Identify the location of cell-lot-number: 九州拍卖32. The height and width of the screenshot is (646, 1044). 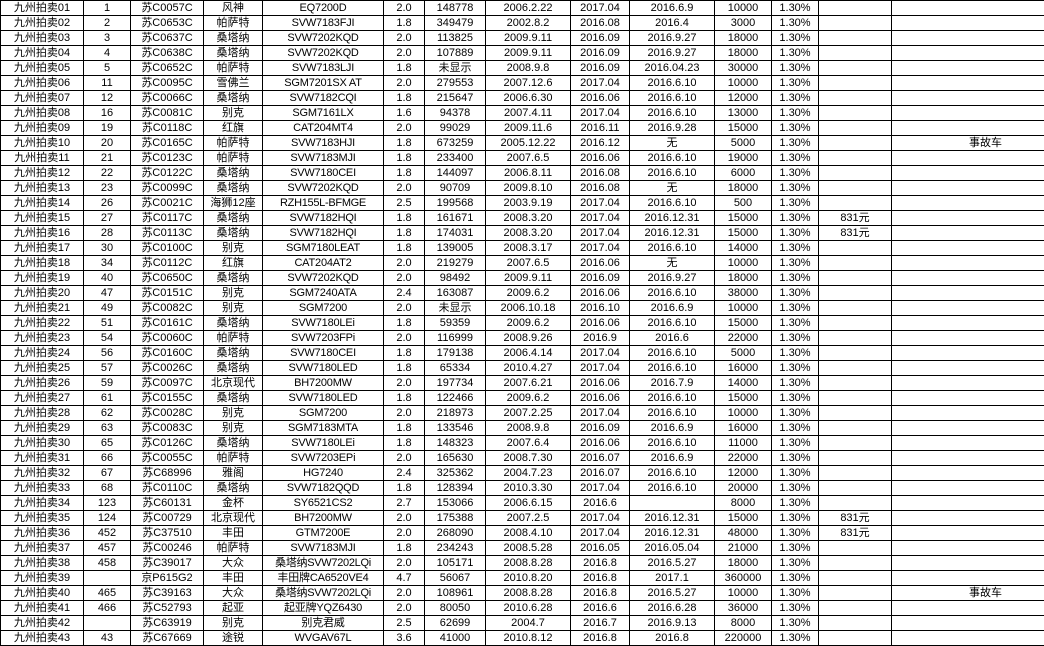
(42, 473).